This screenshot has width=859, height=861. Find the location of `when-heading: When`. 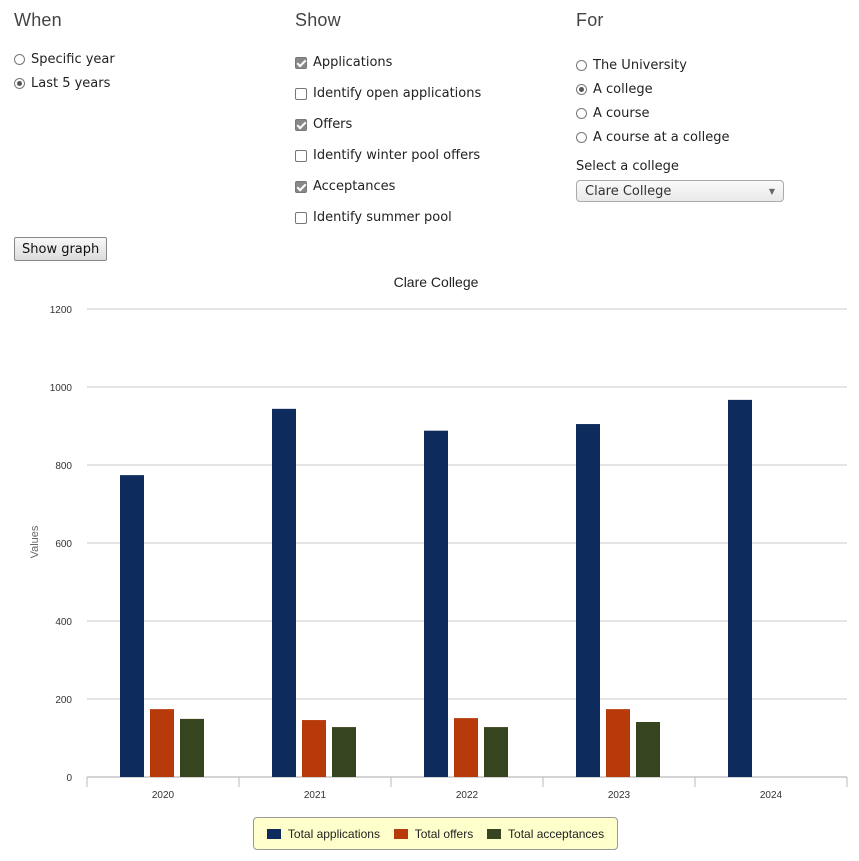

when-heading: When is located at coordinates (38, 20).